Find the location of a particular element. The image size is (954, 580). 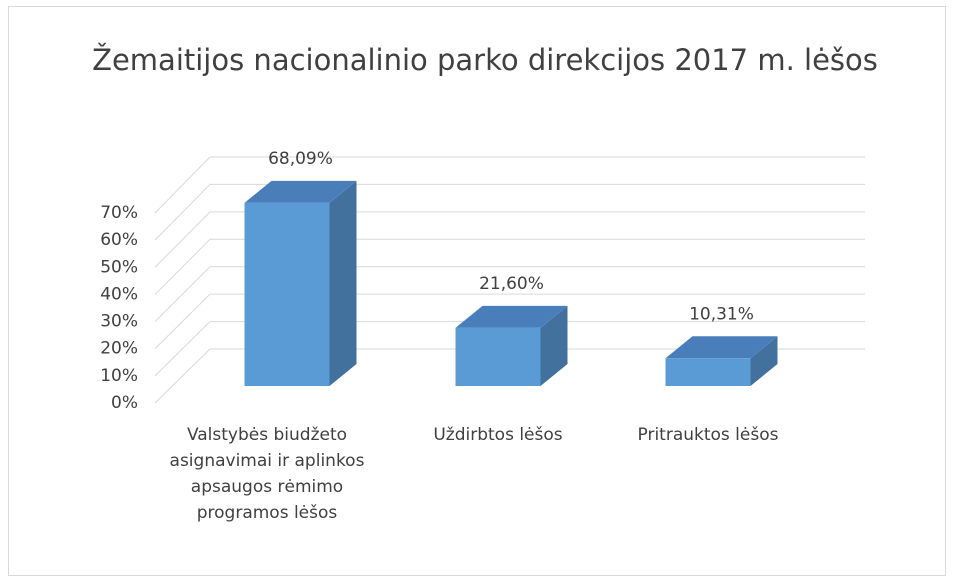

y-tick-label: 20% is located at coordinates (119, 349).